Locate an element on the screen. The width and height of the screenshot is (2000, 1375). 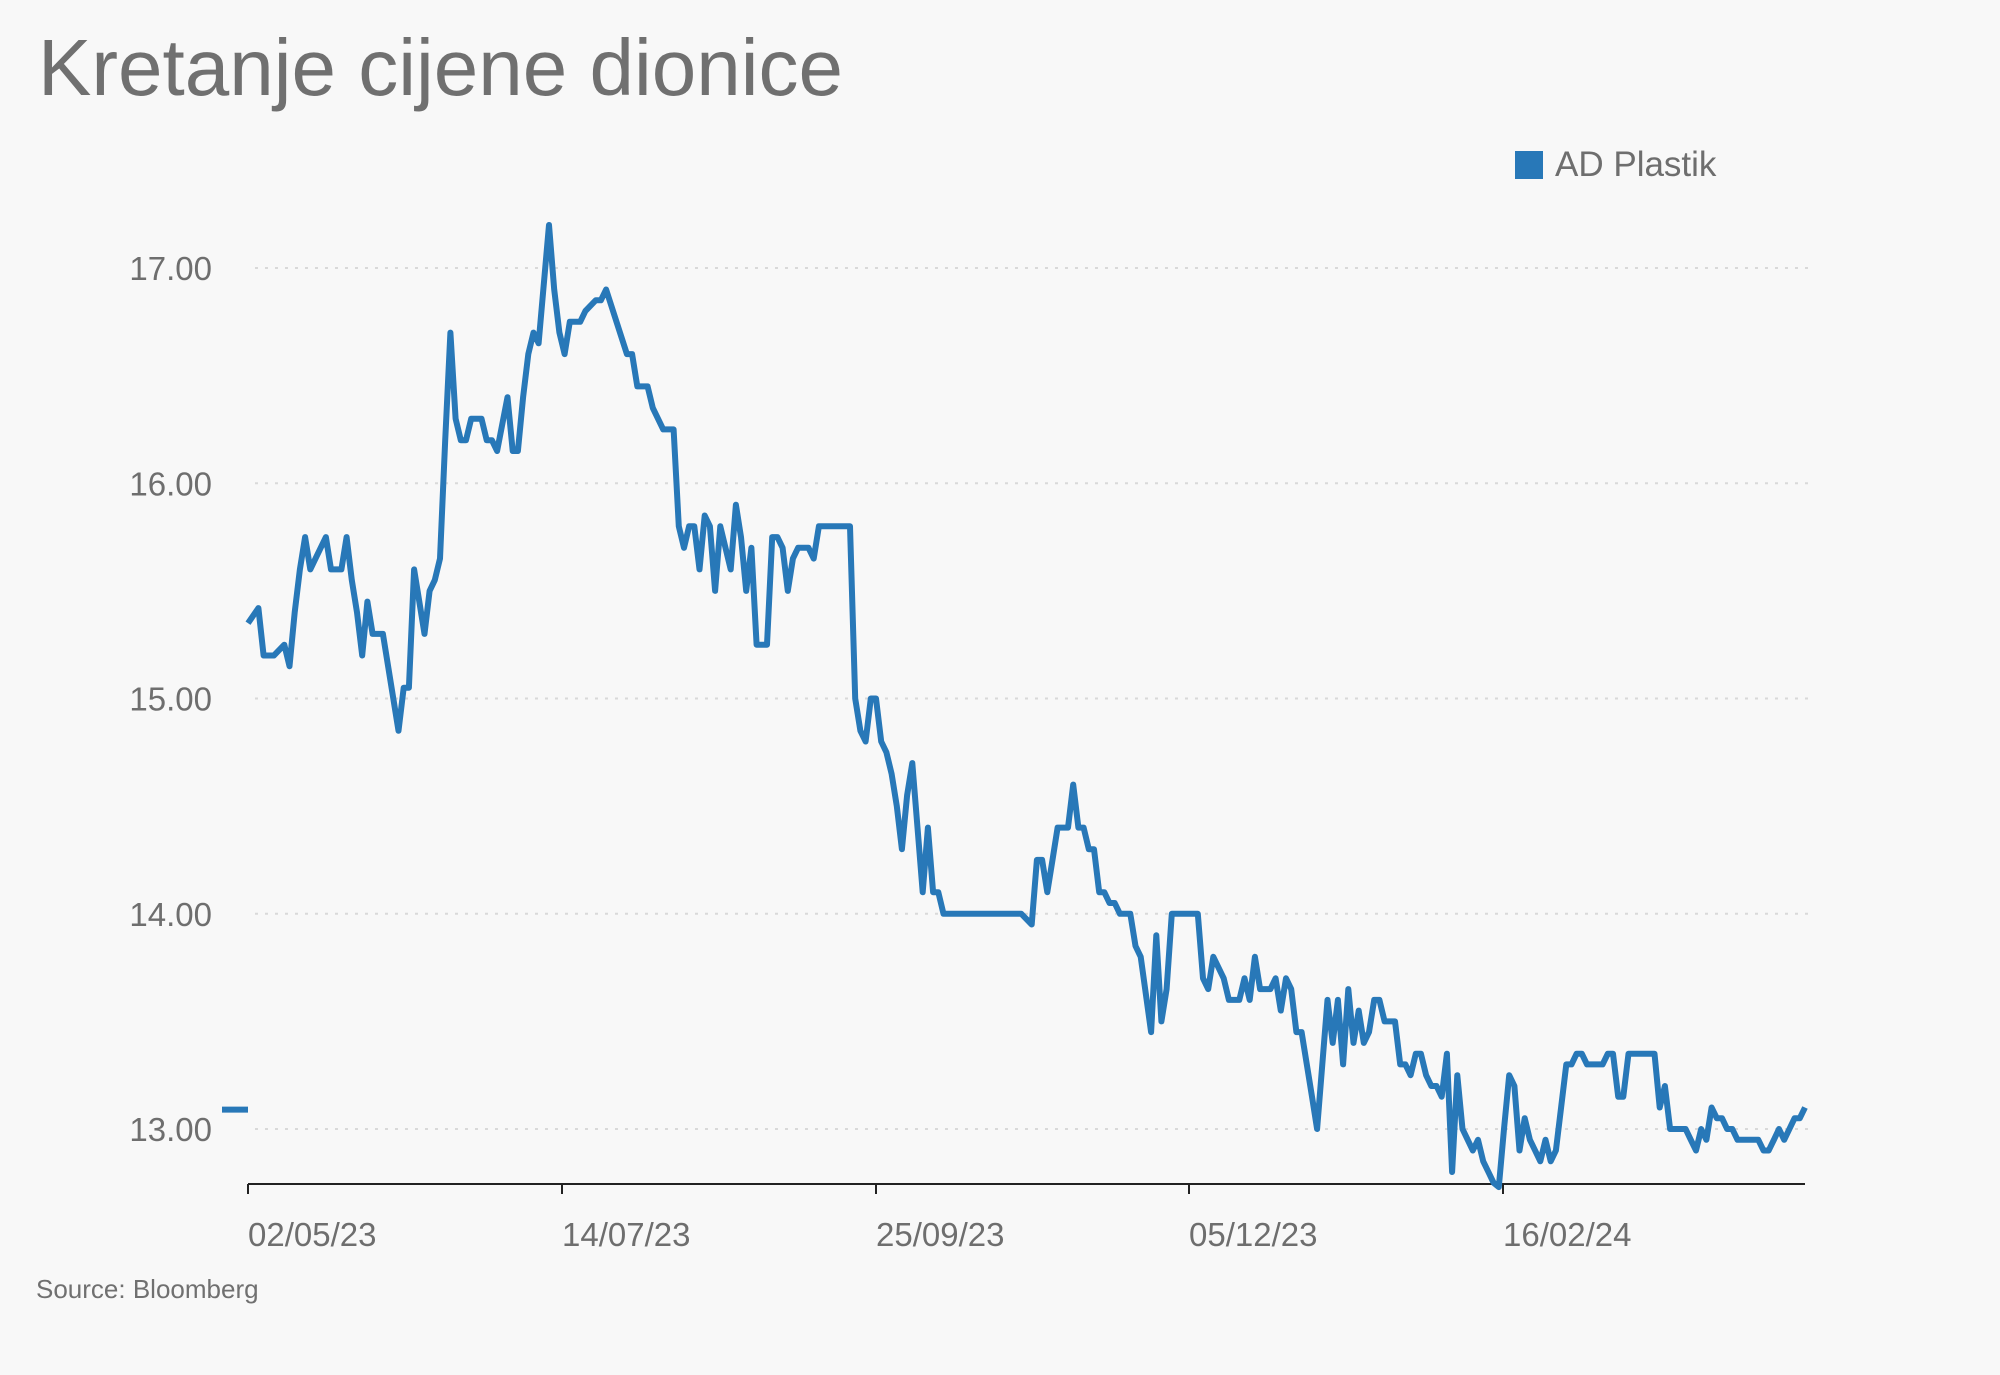
x-axis: 02/05/23 14/07/23 25/09/23 05/12/23 16/02/24 is located at coordinates (1026, 1218).